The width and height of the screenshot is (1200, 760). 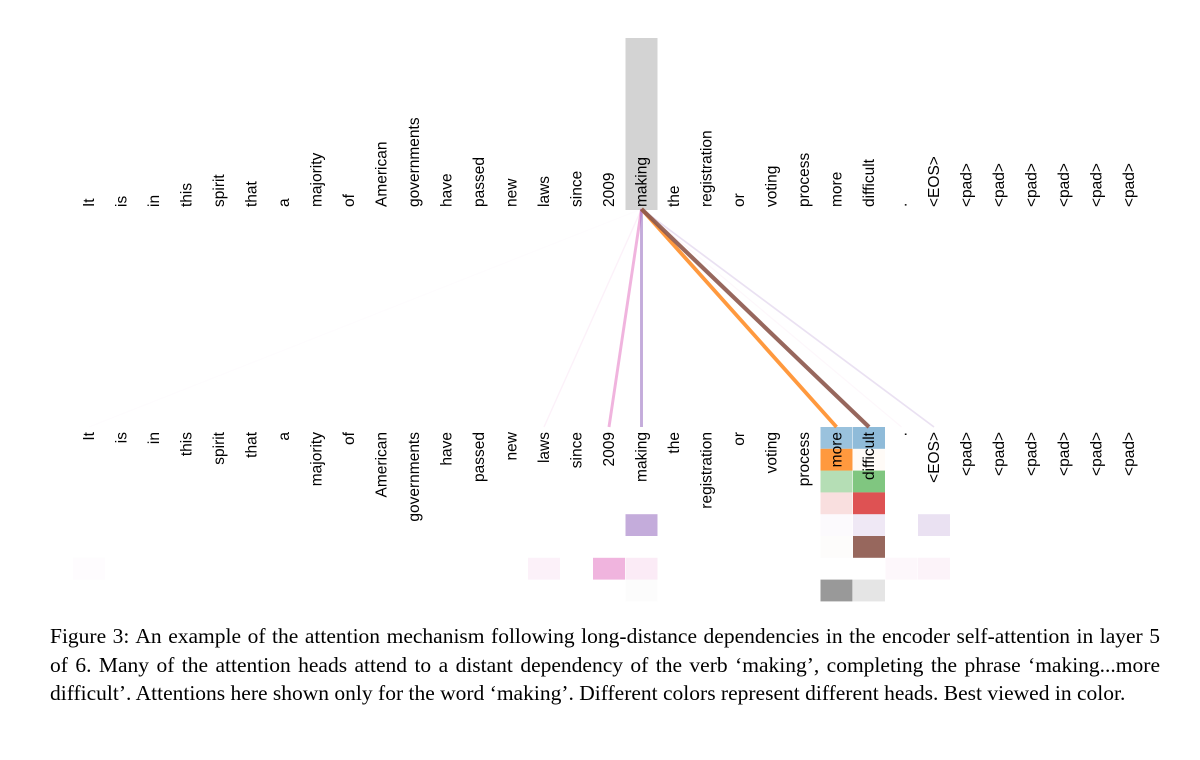 What do you see at coordinates (967, 185) in the screenshot?
I see `top-token-28: <pad>` at bounding box center [967, 185].